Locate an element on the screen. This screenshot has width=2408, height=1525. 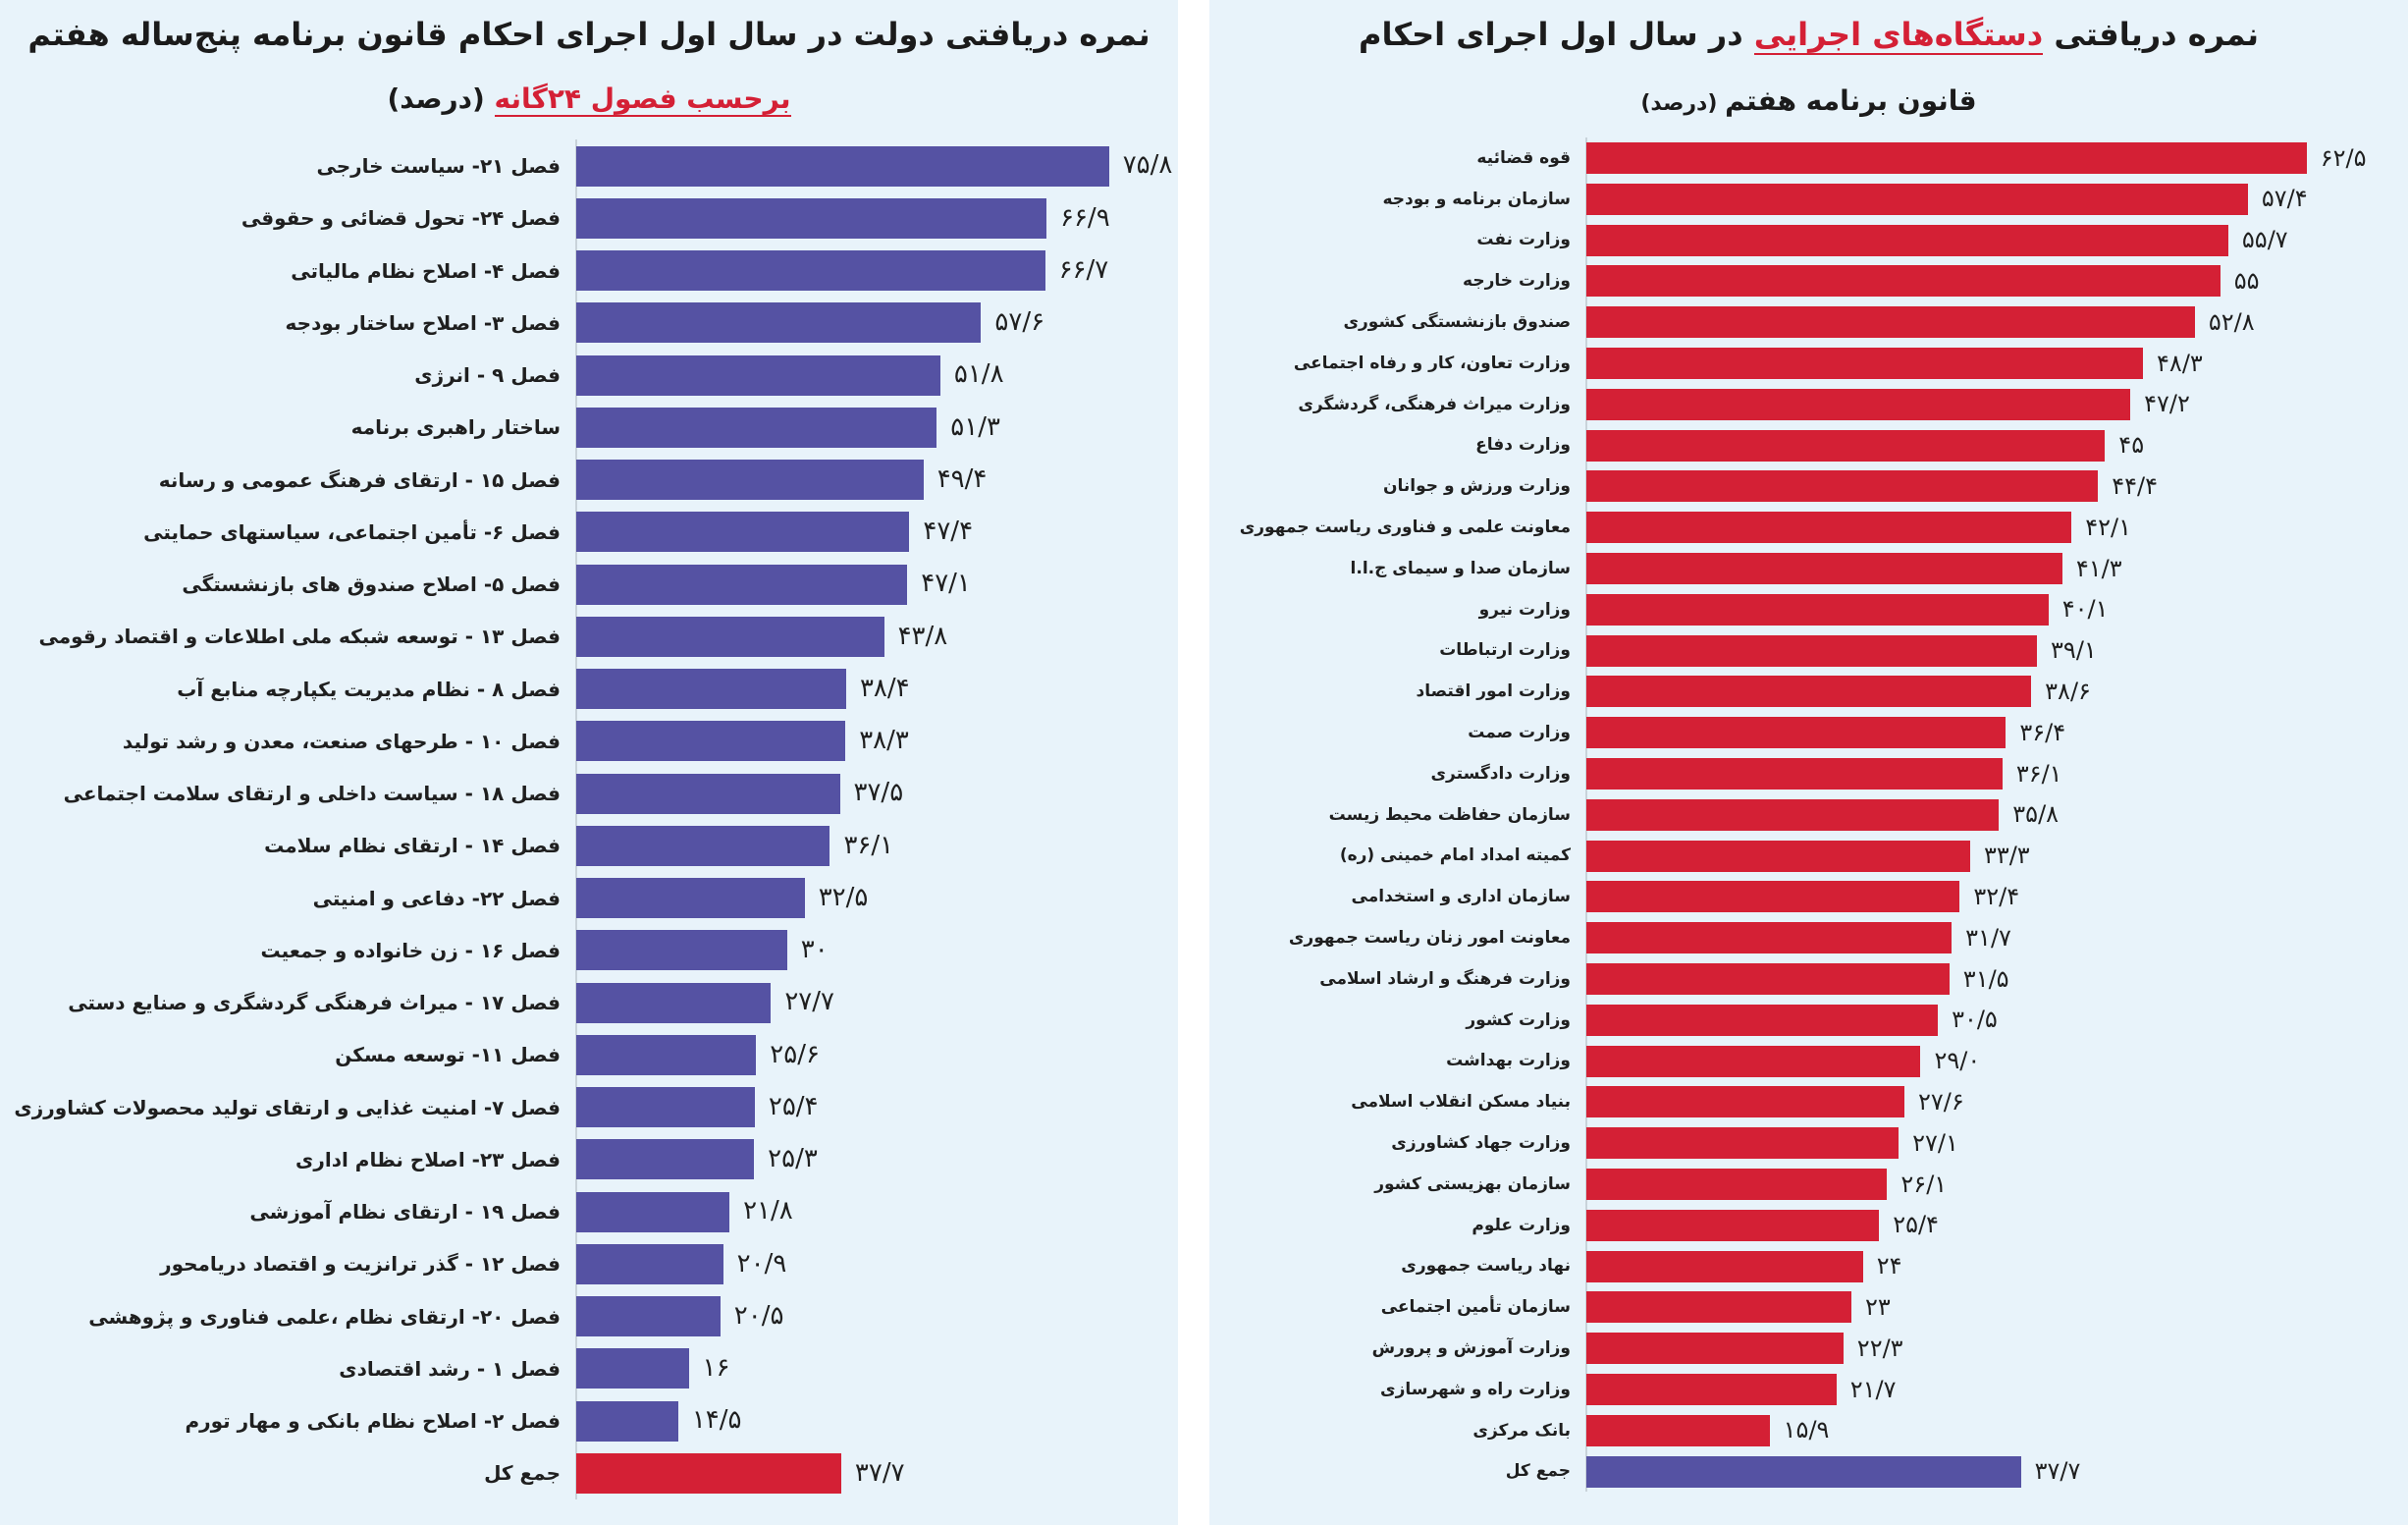
value-label: ۱۴/۵ is located at coordinates (716, 1420).